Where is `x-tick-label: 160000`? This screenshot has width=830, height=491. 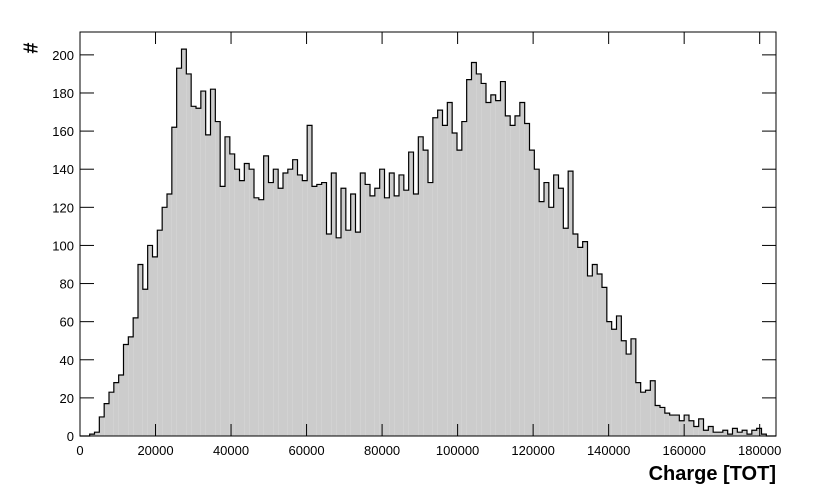 x-tick-label: 160000 is located at coordinates (683, 450).